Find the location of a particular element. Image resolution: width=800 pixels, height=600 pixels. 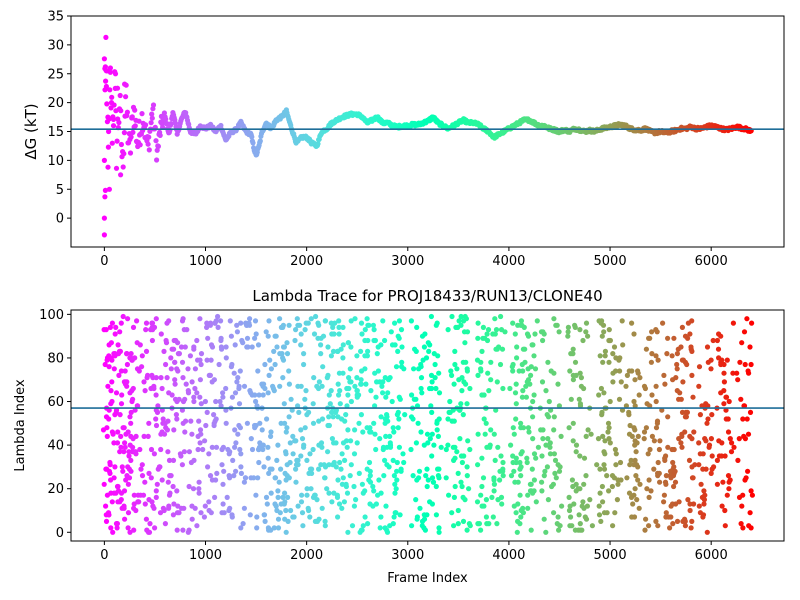

y-tick-label: 100 is located at coordinates (51, 315).